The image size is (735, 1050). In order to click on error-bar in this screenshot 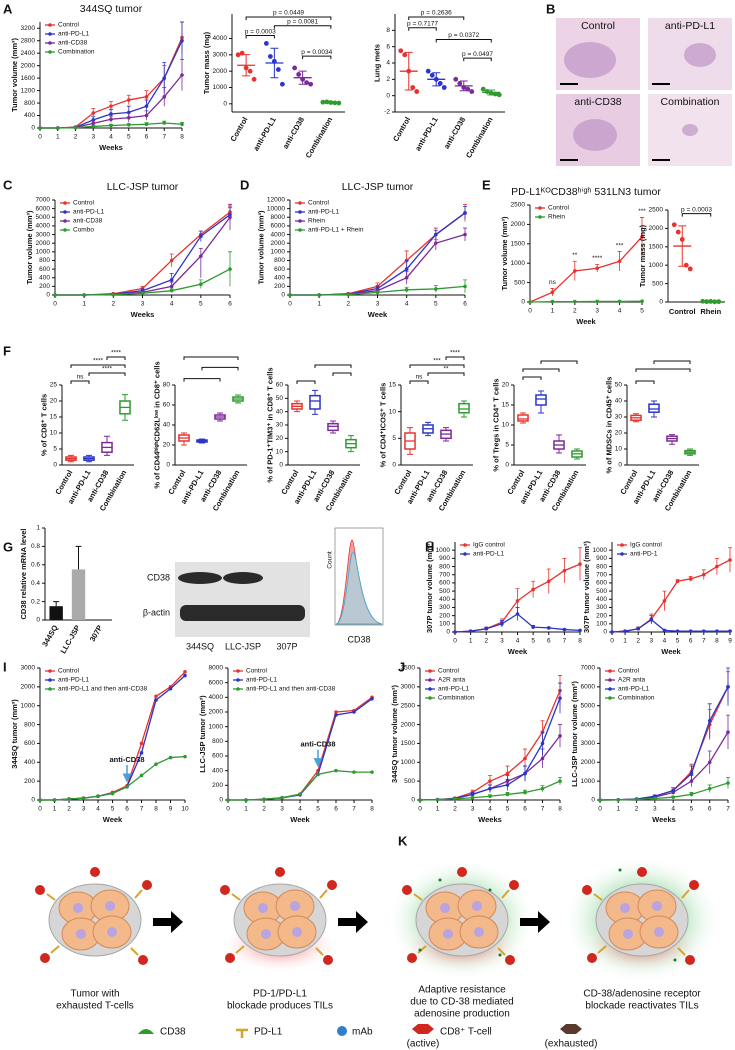, I will do `click(56, 604)`.